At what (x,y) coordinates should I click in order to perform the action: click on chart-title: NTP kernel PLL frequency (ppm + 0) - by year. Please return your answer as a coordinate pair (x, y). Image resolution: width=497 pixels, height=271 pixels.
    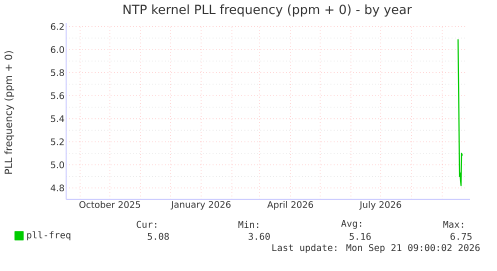
    Looking at the image, I should click on (268, 10).